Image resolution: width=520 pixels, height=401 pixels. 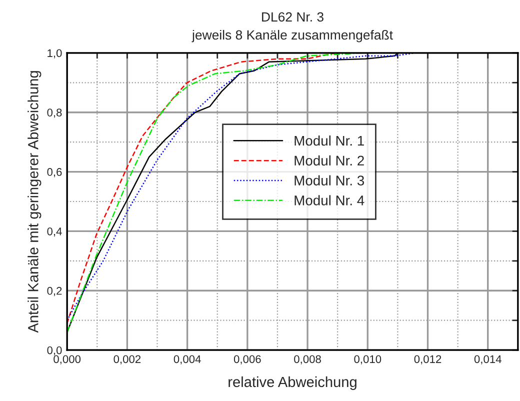 I want to click on x-tick-label: 0,006, so click(x=247, y=359).